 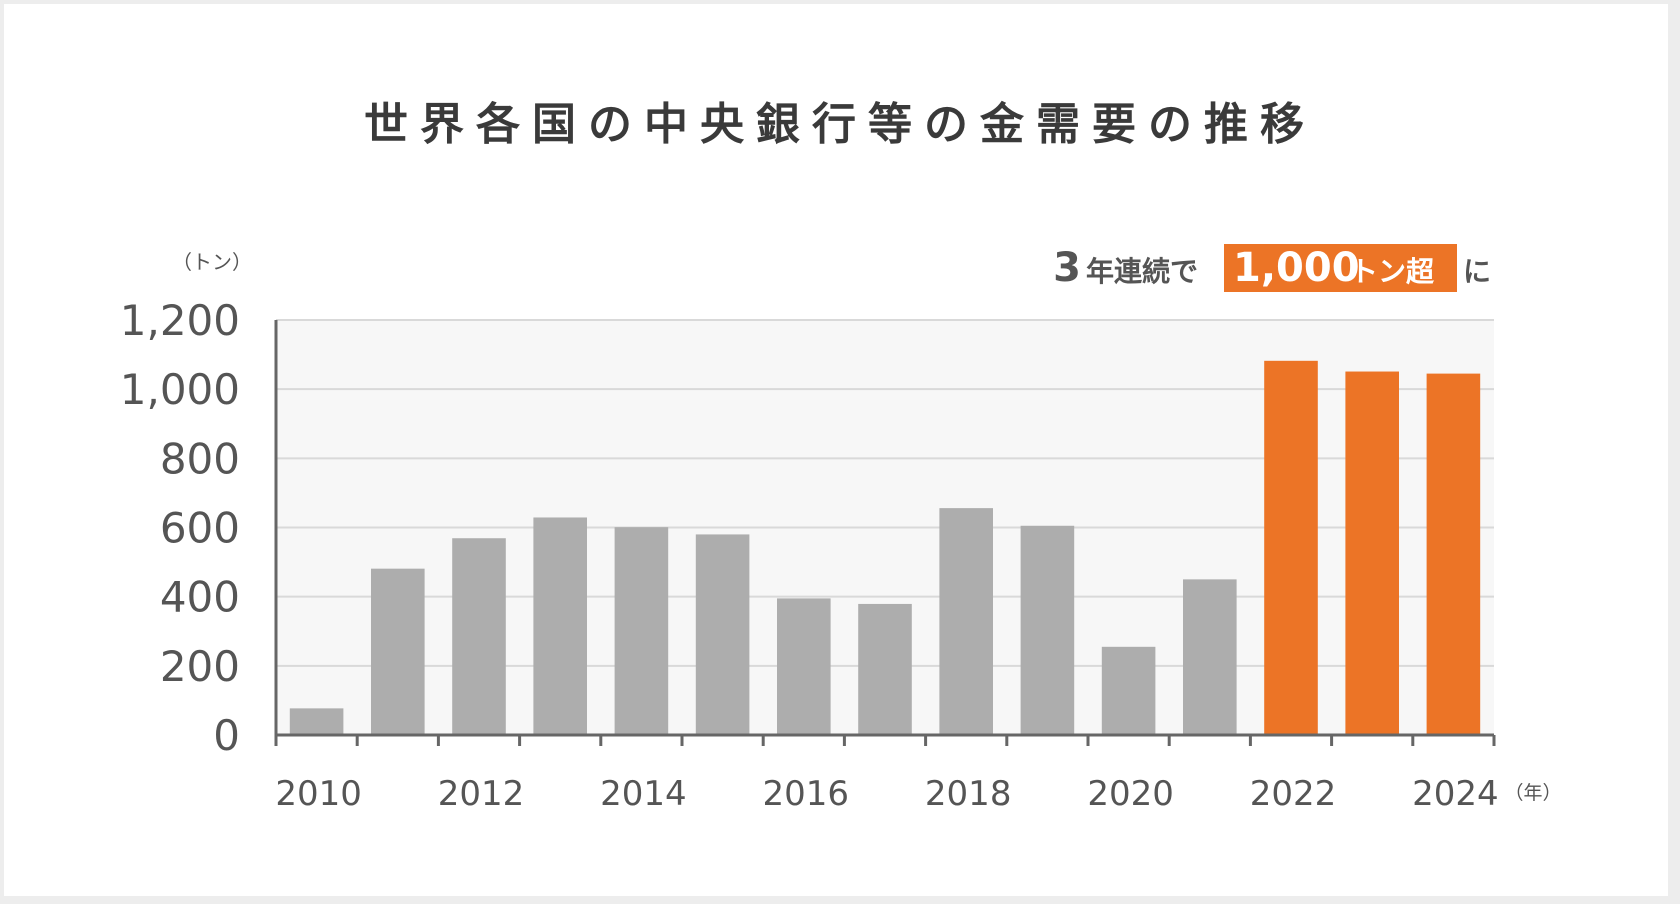 What do you see at coordinates (200, 666) in the screenshot?
I see `y-tick-label: 200` at bounding box center [200, 666].